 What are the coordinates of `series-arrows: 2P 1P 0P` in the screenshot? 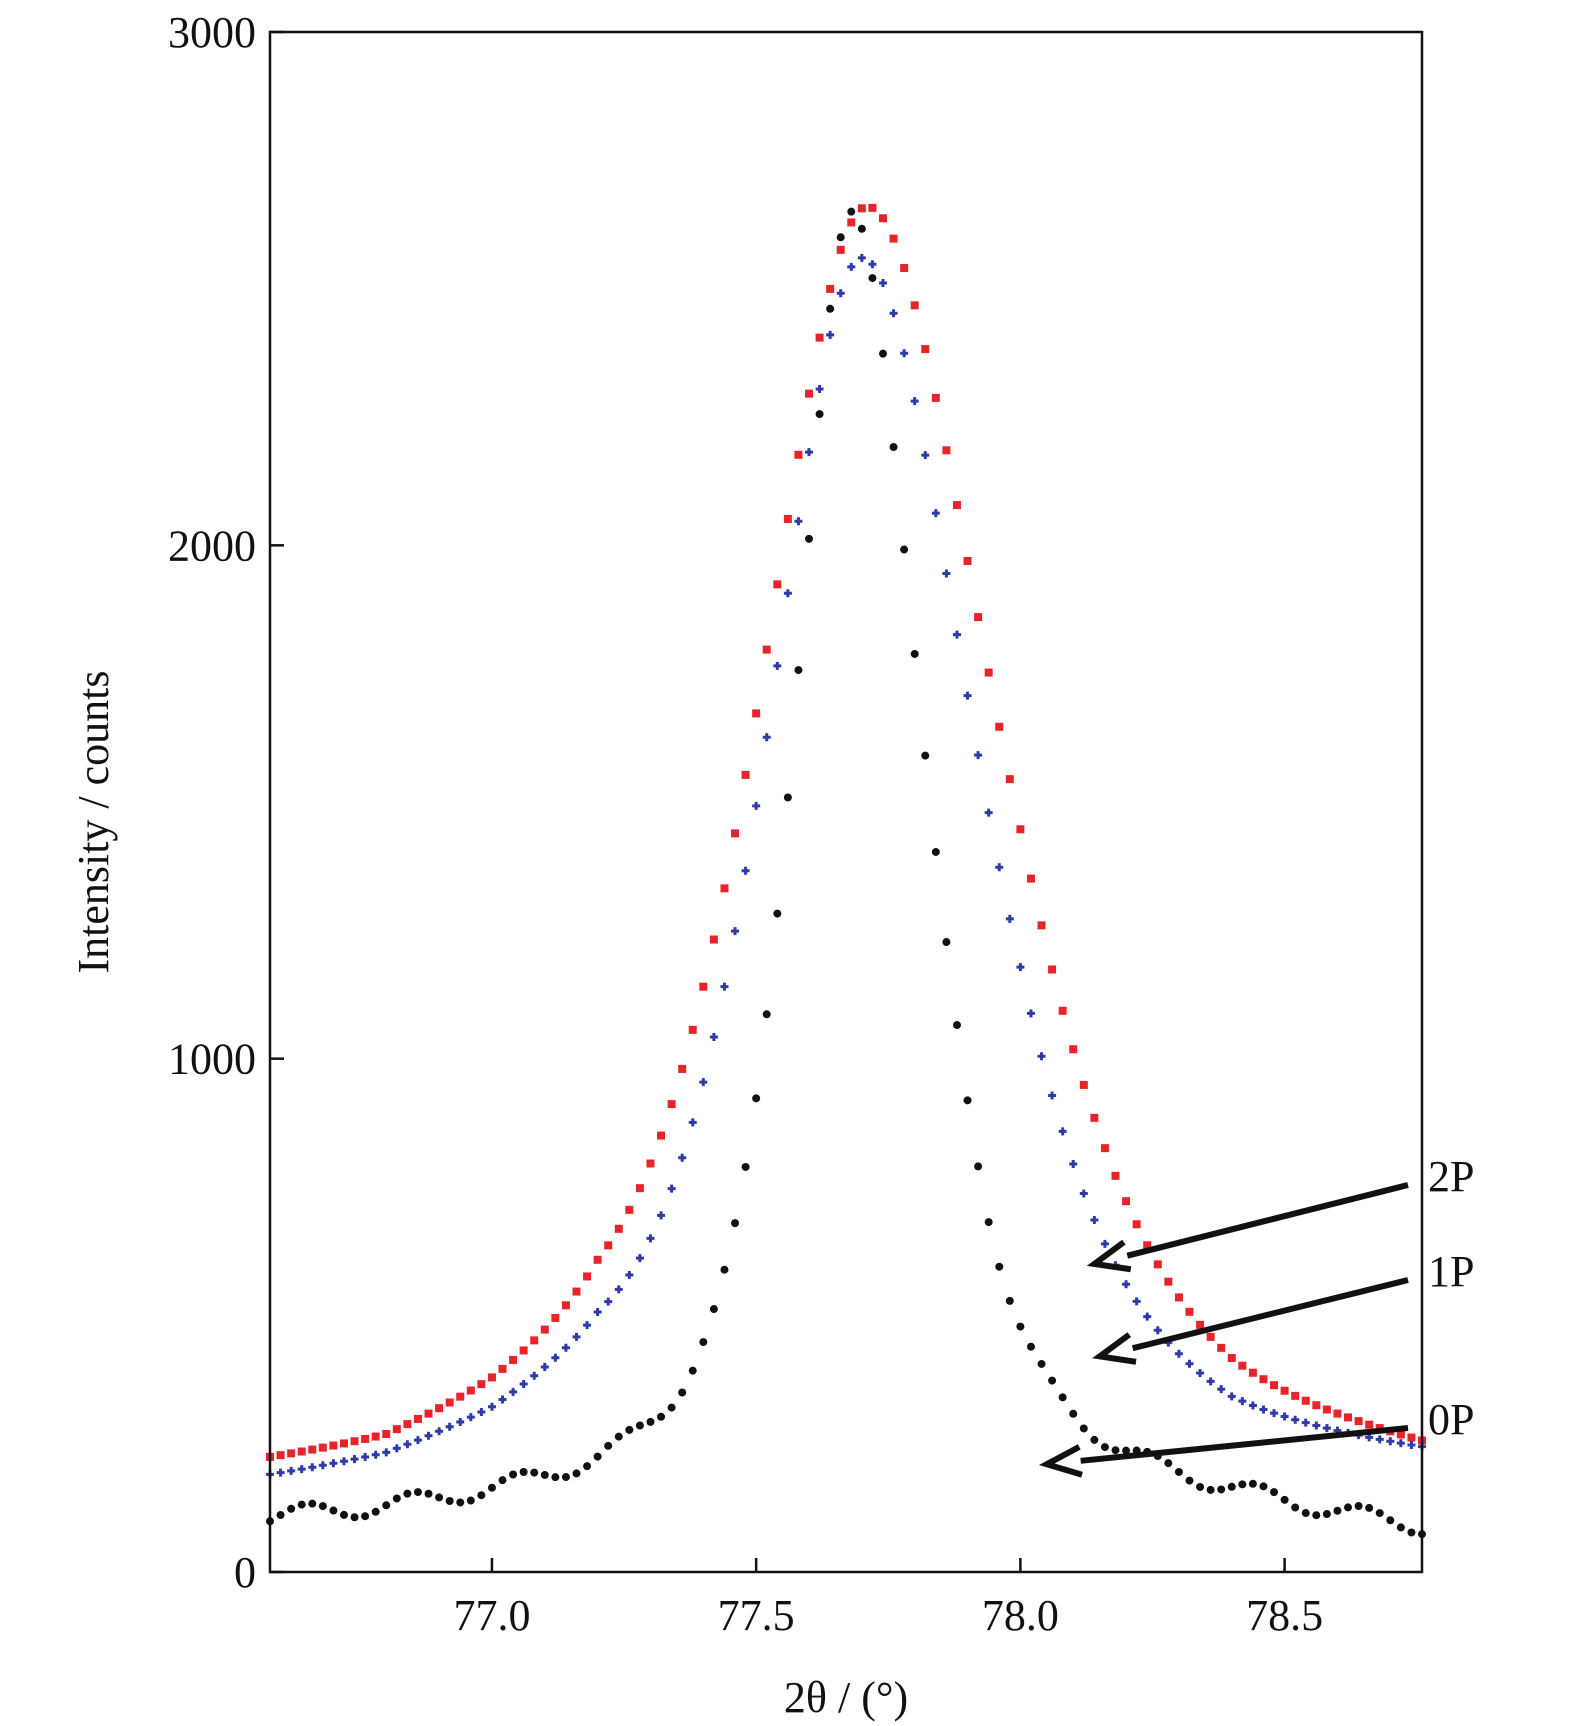 It's located at (1256, 1315).